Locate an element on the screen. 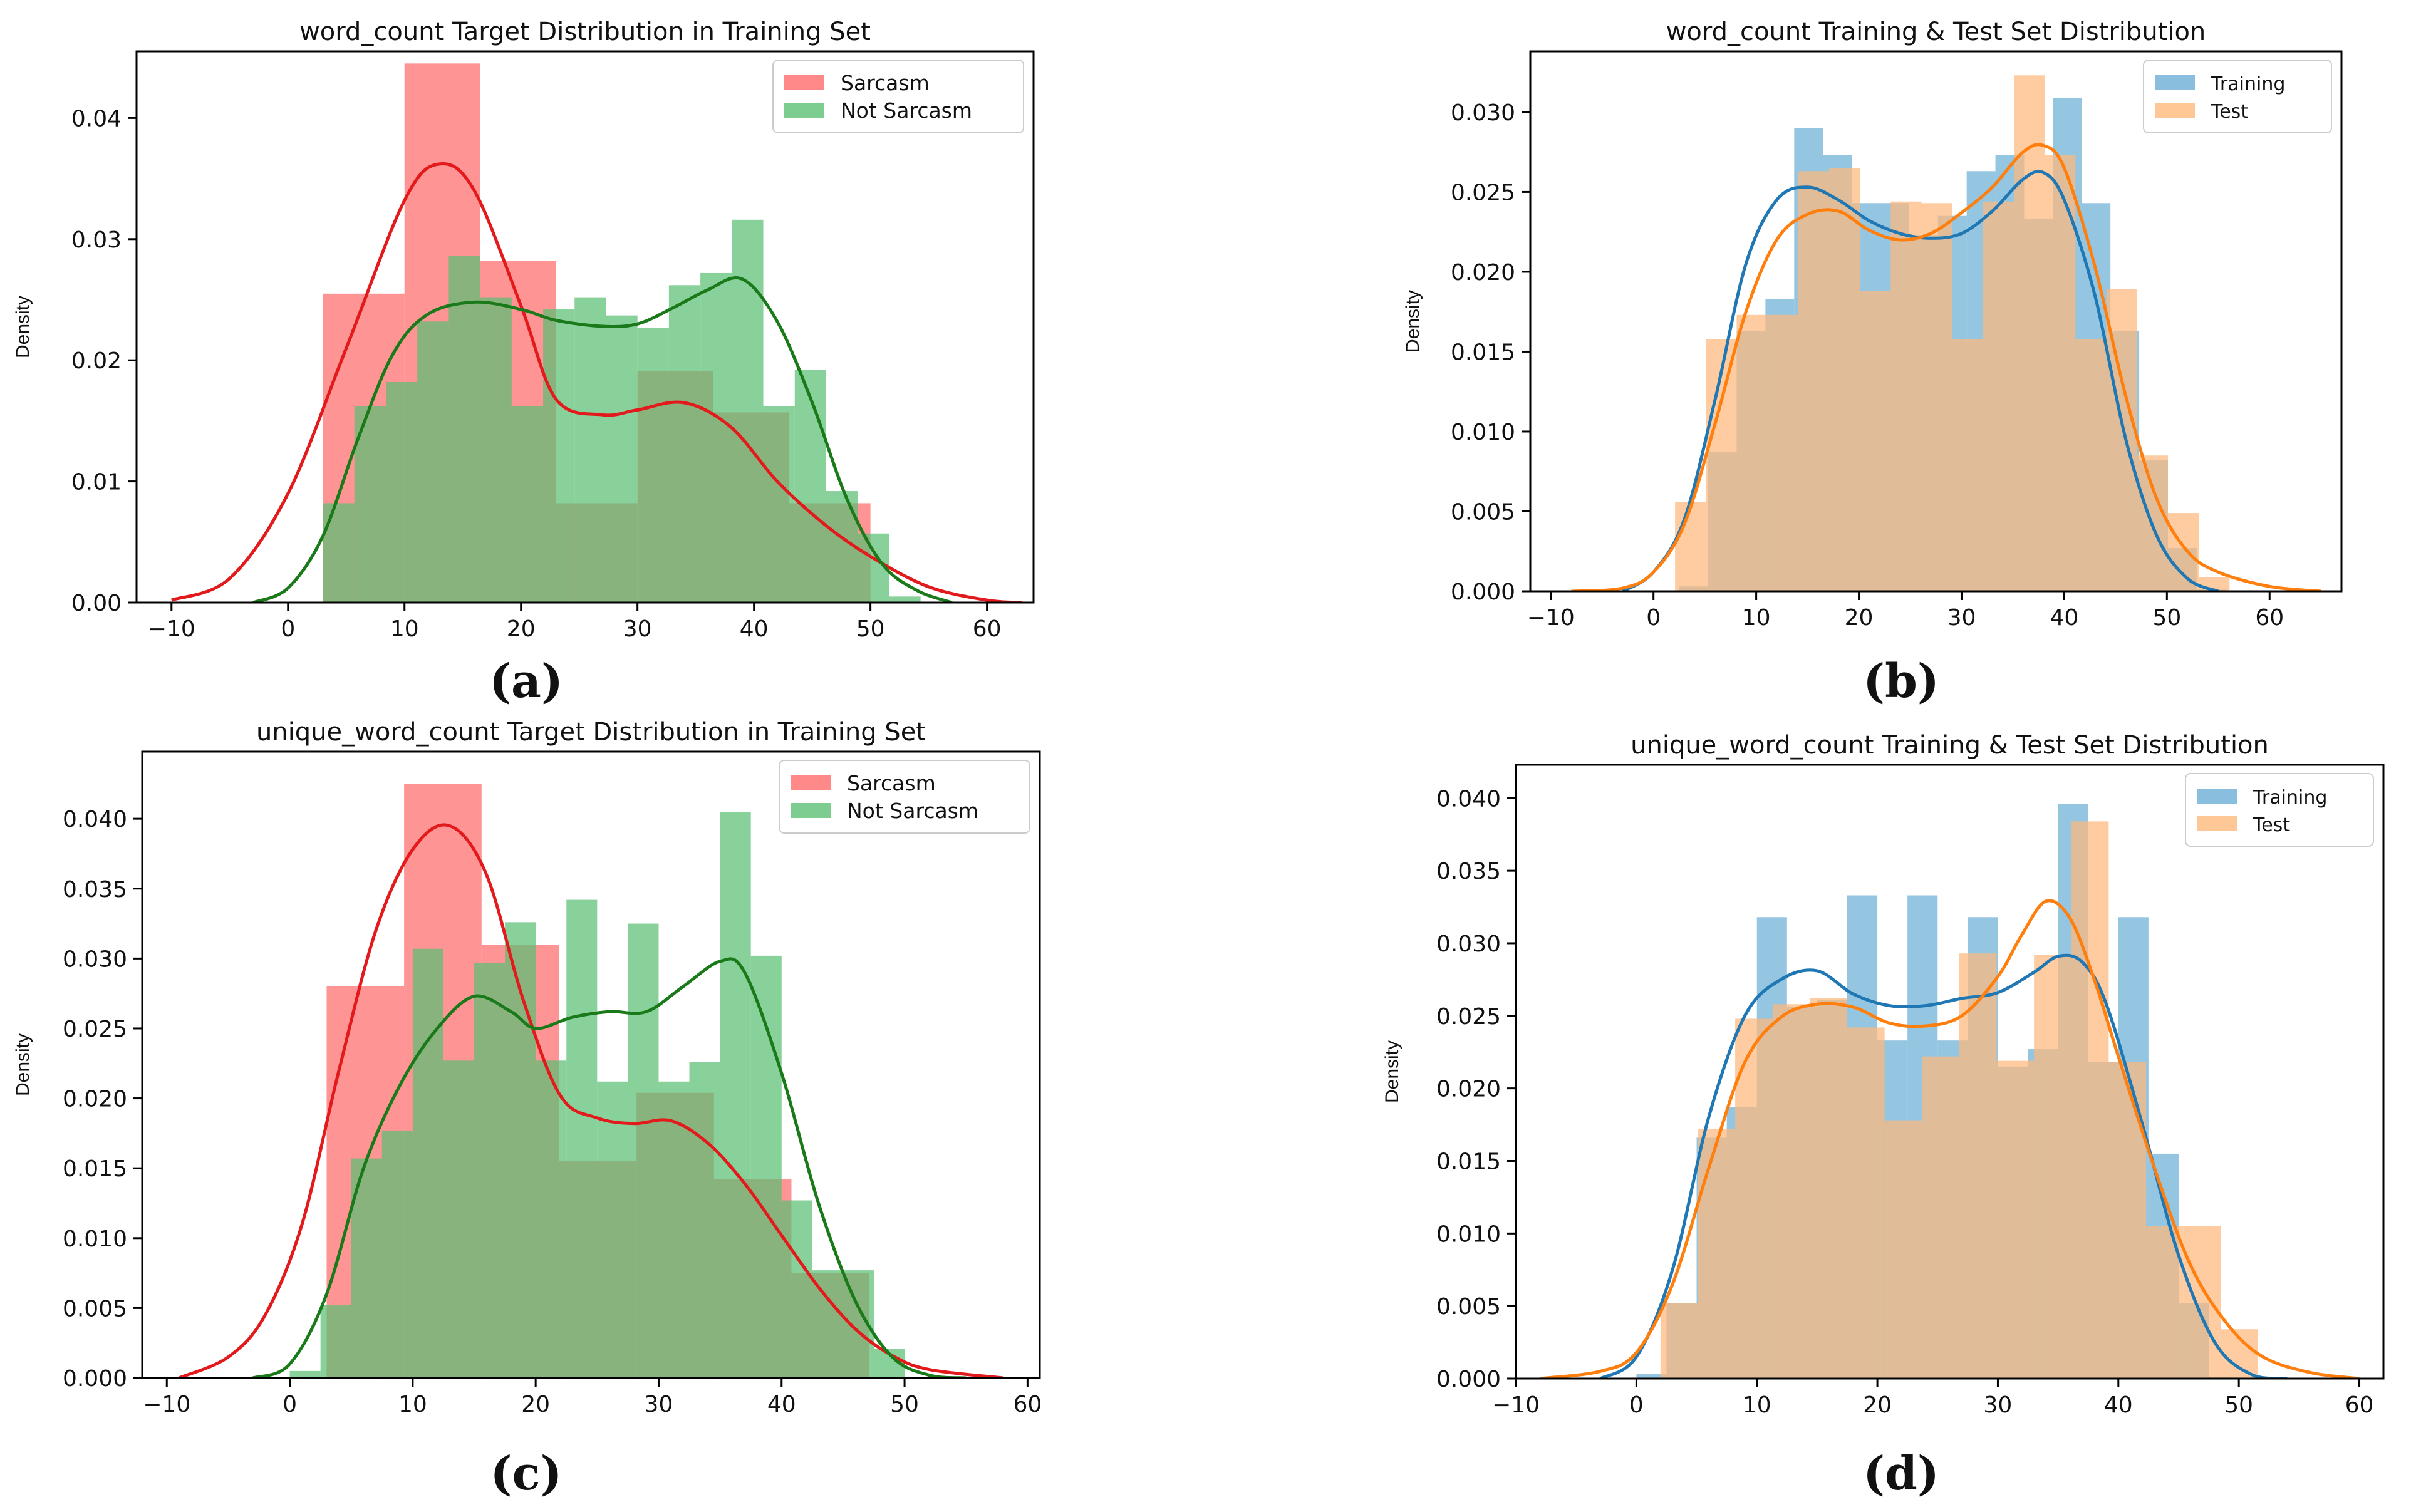 The image size is (2411, 1512). legend-swatch-test is located at coordinates (2175, 110).